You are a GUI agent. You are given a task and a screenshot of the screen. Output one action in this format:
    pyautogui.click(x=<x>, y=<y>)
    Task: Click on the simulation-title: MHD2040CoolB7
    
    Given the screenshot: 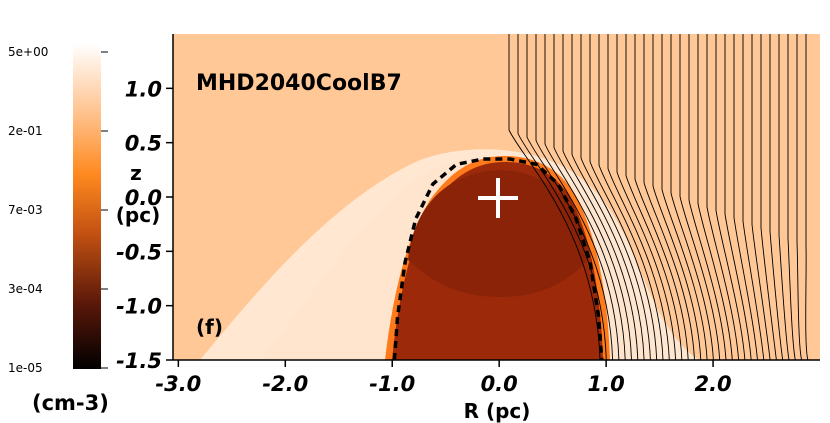 What is the action you would take?
    pyautogui.click(x=299, y=83)
    